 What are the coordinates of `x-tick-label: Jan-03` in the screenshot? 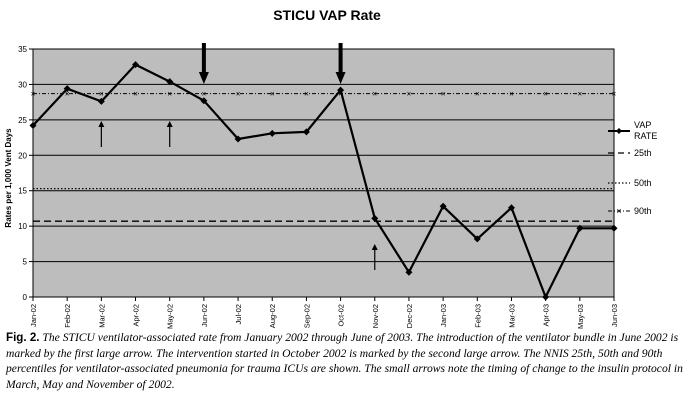 It's located at (443, 315).